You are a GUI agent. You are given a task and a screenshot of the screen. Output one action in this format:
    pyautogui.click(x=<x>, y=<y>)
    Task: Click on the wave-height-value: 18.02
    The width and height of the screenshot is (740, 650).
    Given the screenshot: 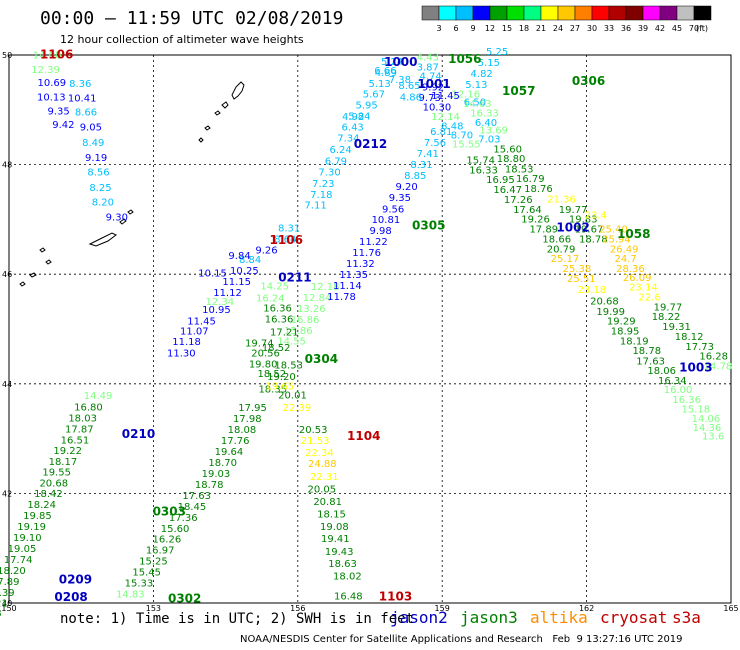 What is the action you would take?
    pyautogui.click(x=347, y=576)
    